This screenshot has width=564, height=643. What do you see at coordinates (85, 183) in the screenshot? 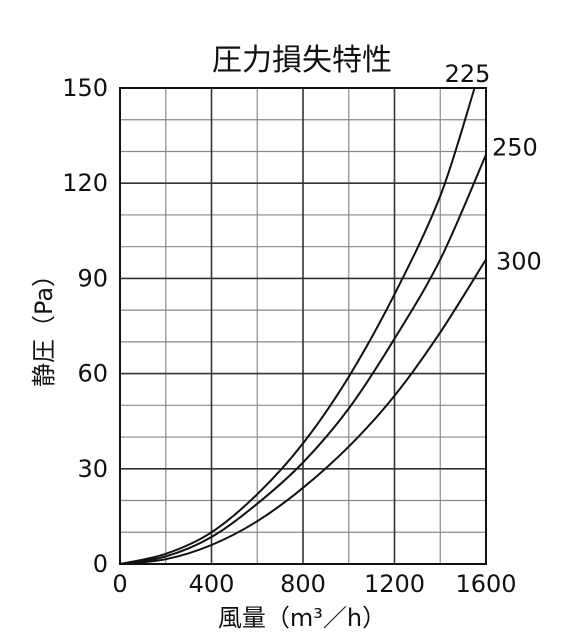
I see `y-tick-label: 120` at bounding box center [85, 183].